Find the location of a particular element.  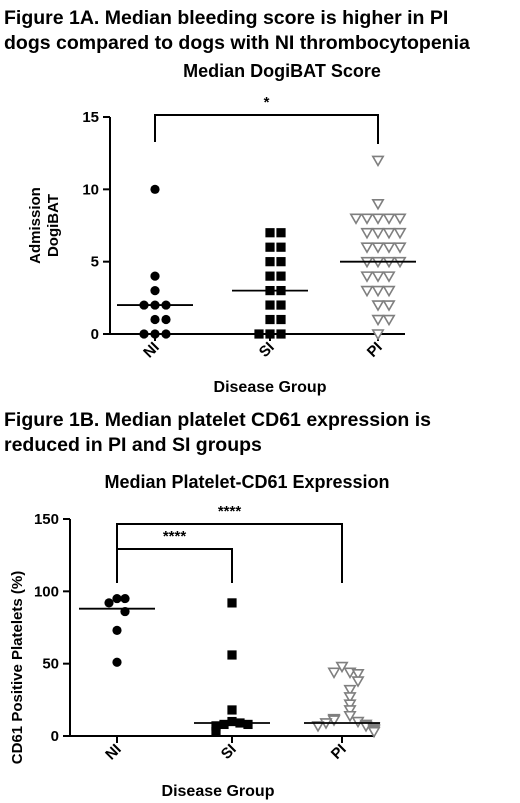

y-axis-label-line2: DogiBAT is located at coordinates (53, 225).